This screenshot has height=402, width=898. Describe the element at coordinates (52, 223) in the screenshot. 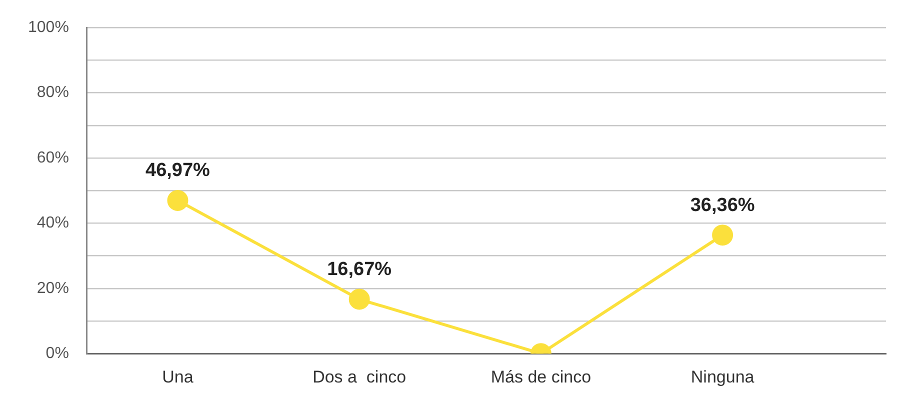

I see `y-tick-label: 40%` at that location.